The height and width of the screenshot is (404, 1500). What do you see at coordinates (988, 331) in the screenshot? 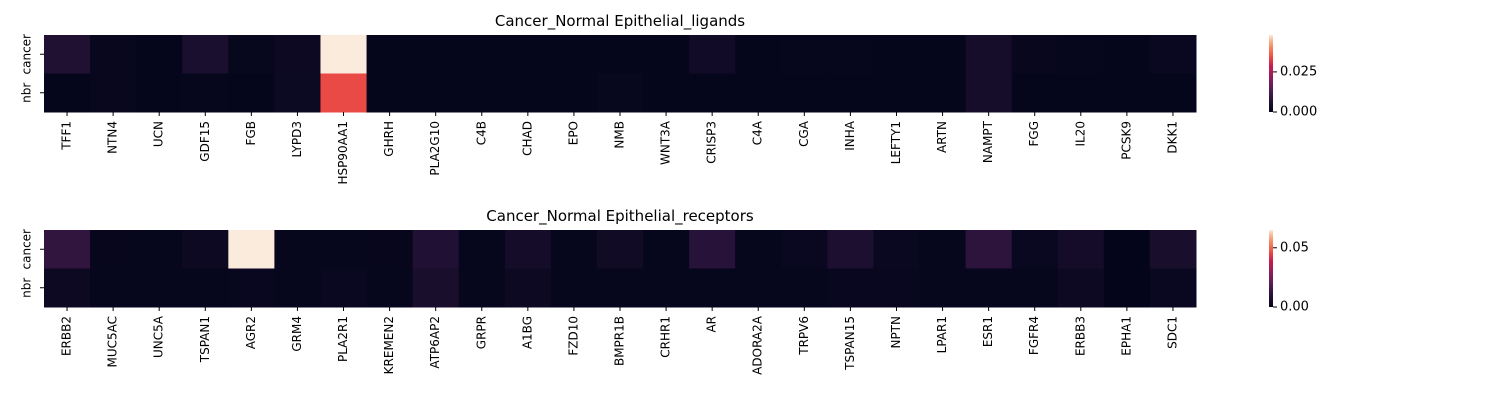
I see `column-label: ESR1` at bounding box center [988, 331].